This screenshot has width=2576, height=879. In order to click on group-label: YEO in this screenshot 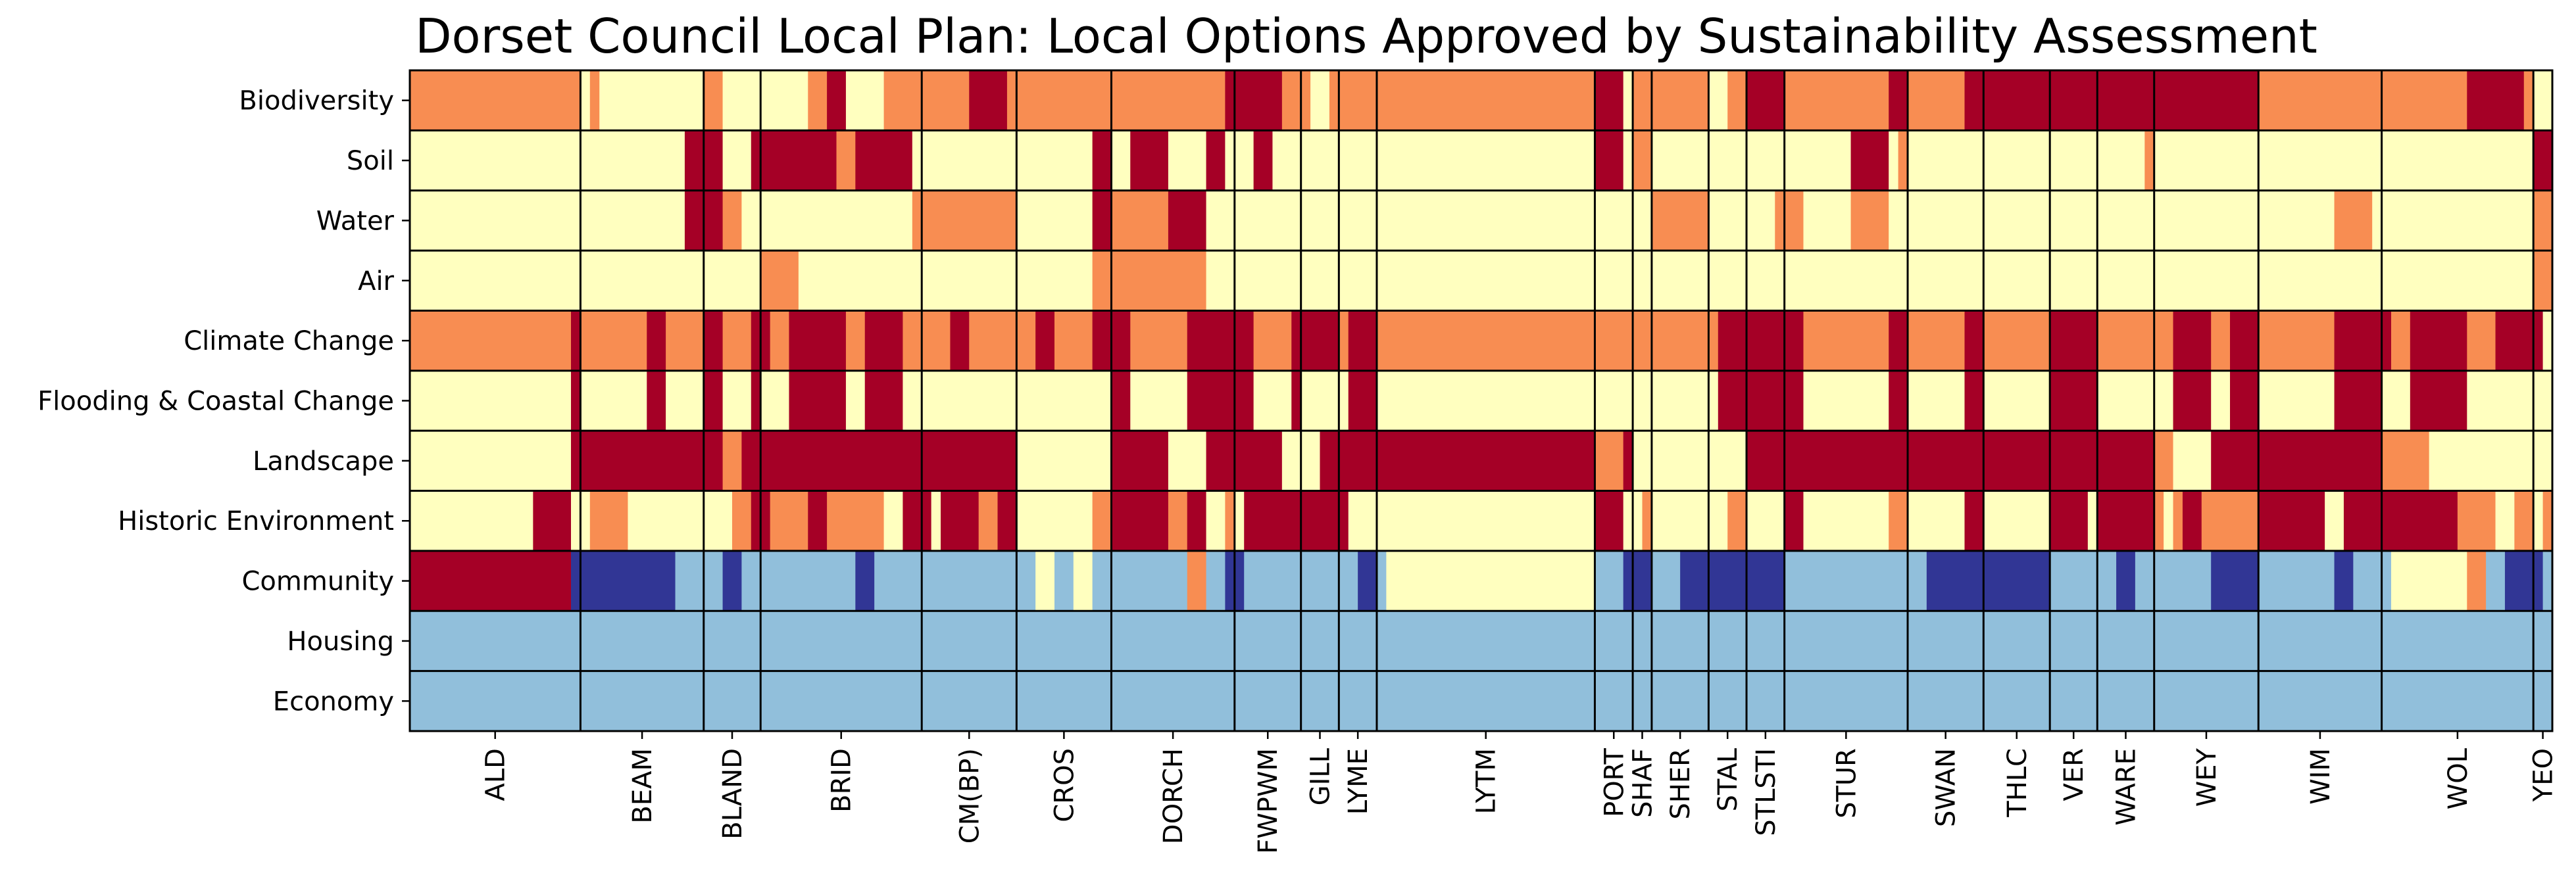, I will do `click(2544, 775)`.